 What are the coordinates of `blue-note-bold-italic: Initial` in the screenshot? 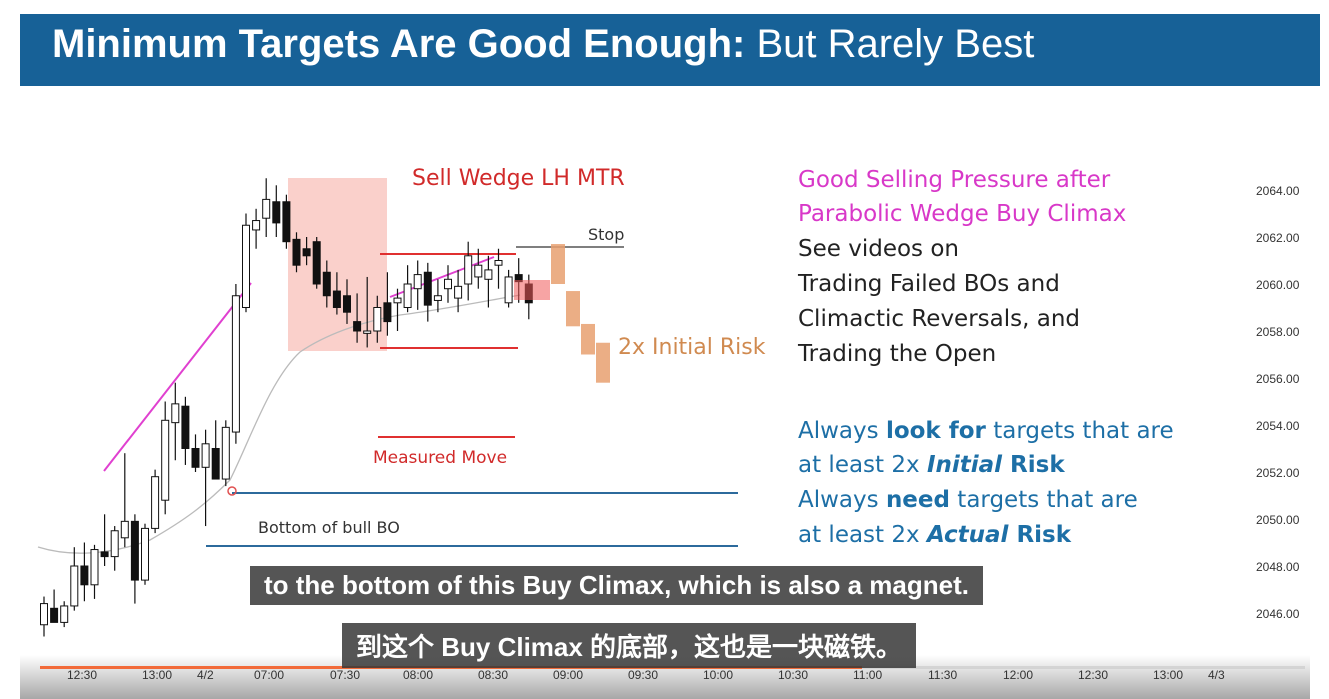 It's located at (964, 465).